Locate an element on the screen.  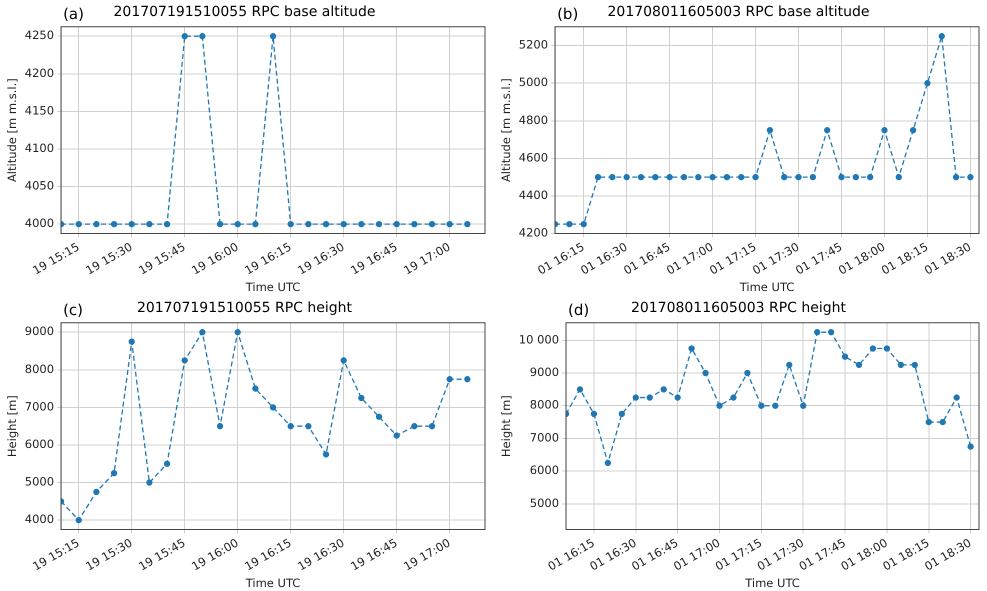
y-tick-label: 4050 is located at coordinates (39, 185).